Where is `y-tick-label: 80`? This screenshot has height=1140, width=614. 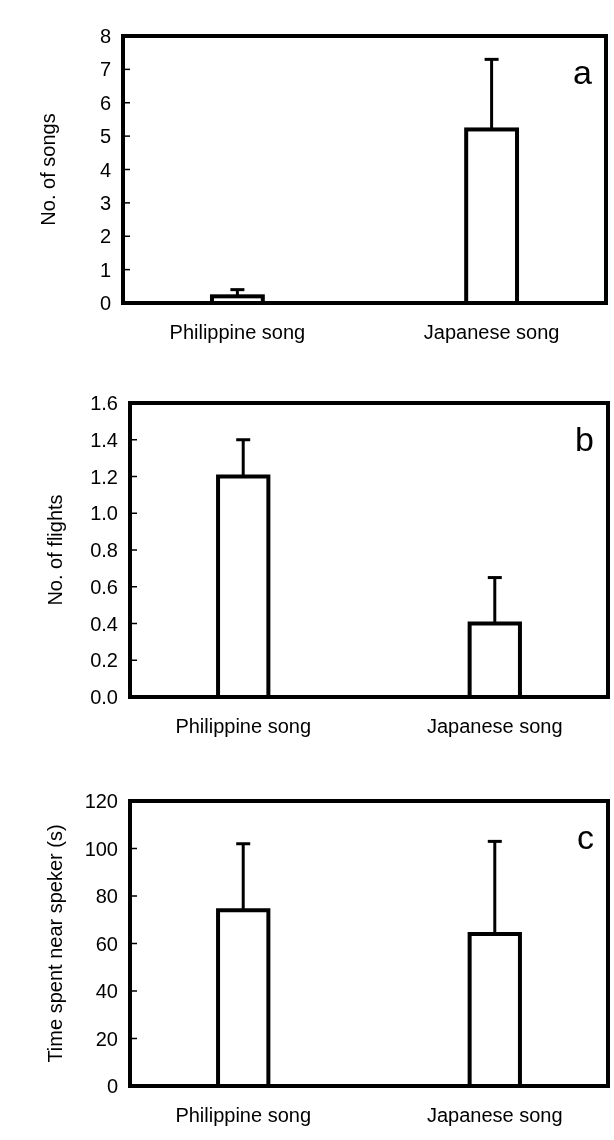 y-tick-label: 80 is located at coordinates (106, 896).